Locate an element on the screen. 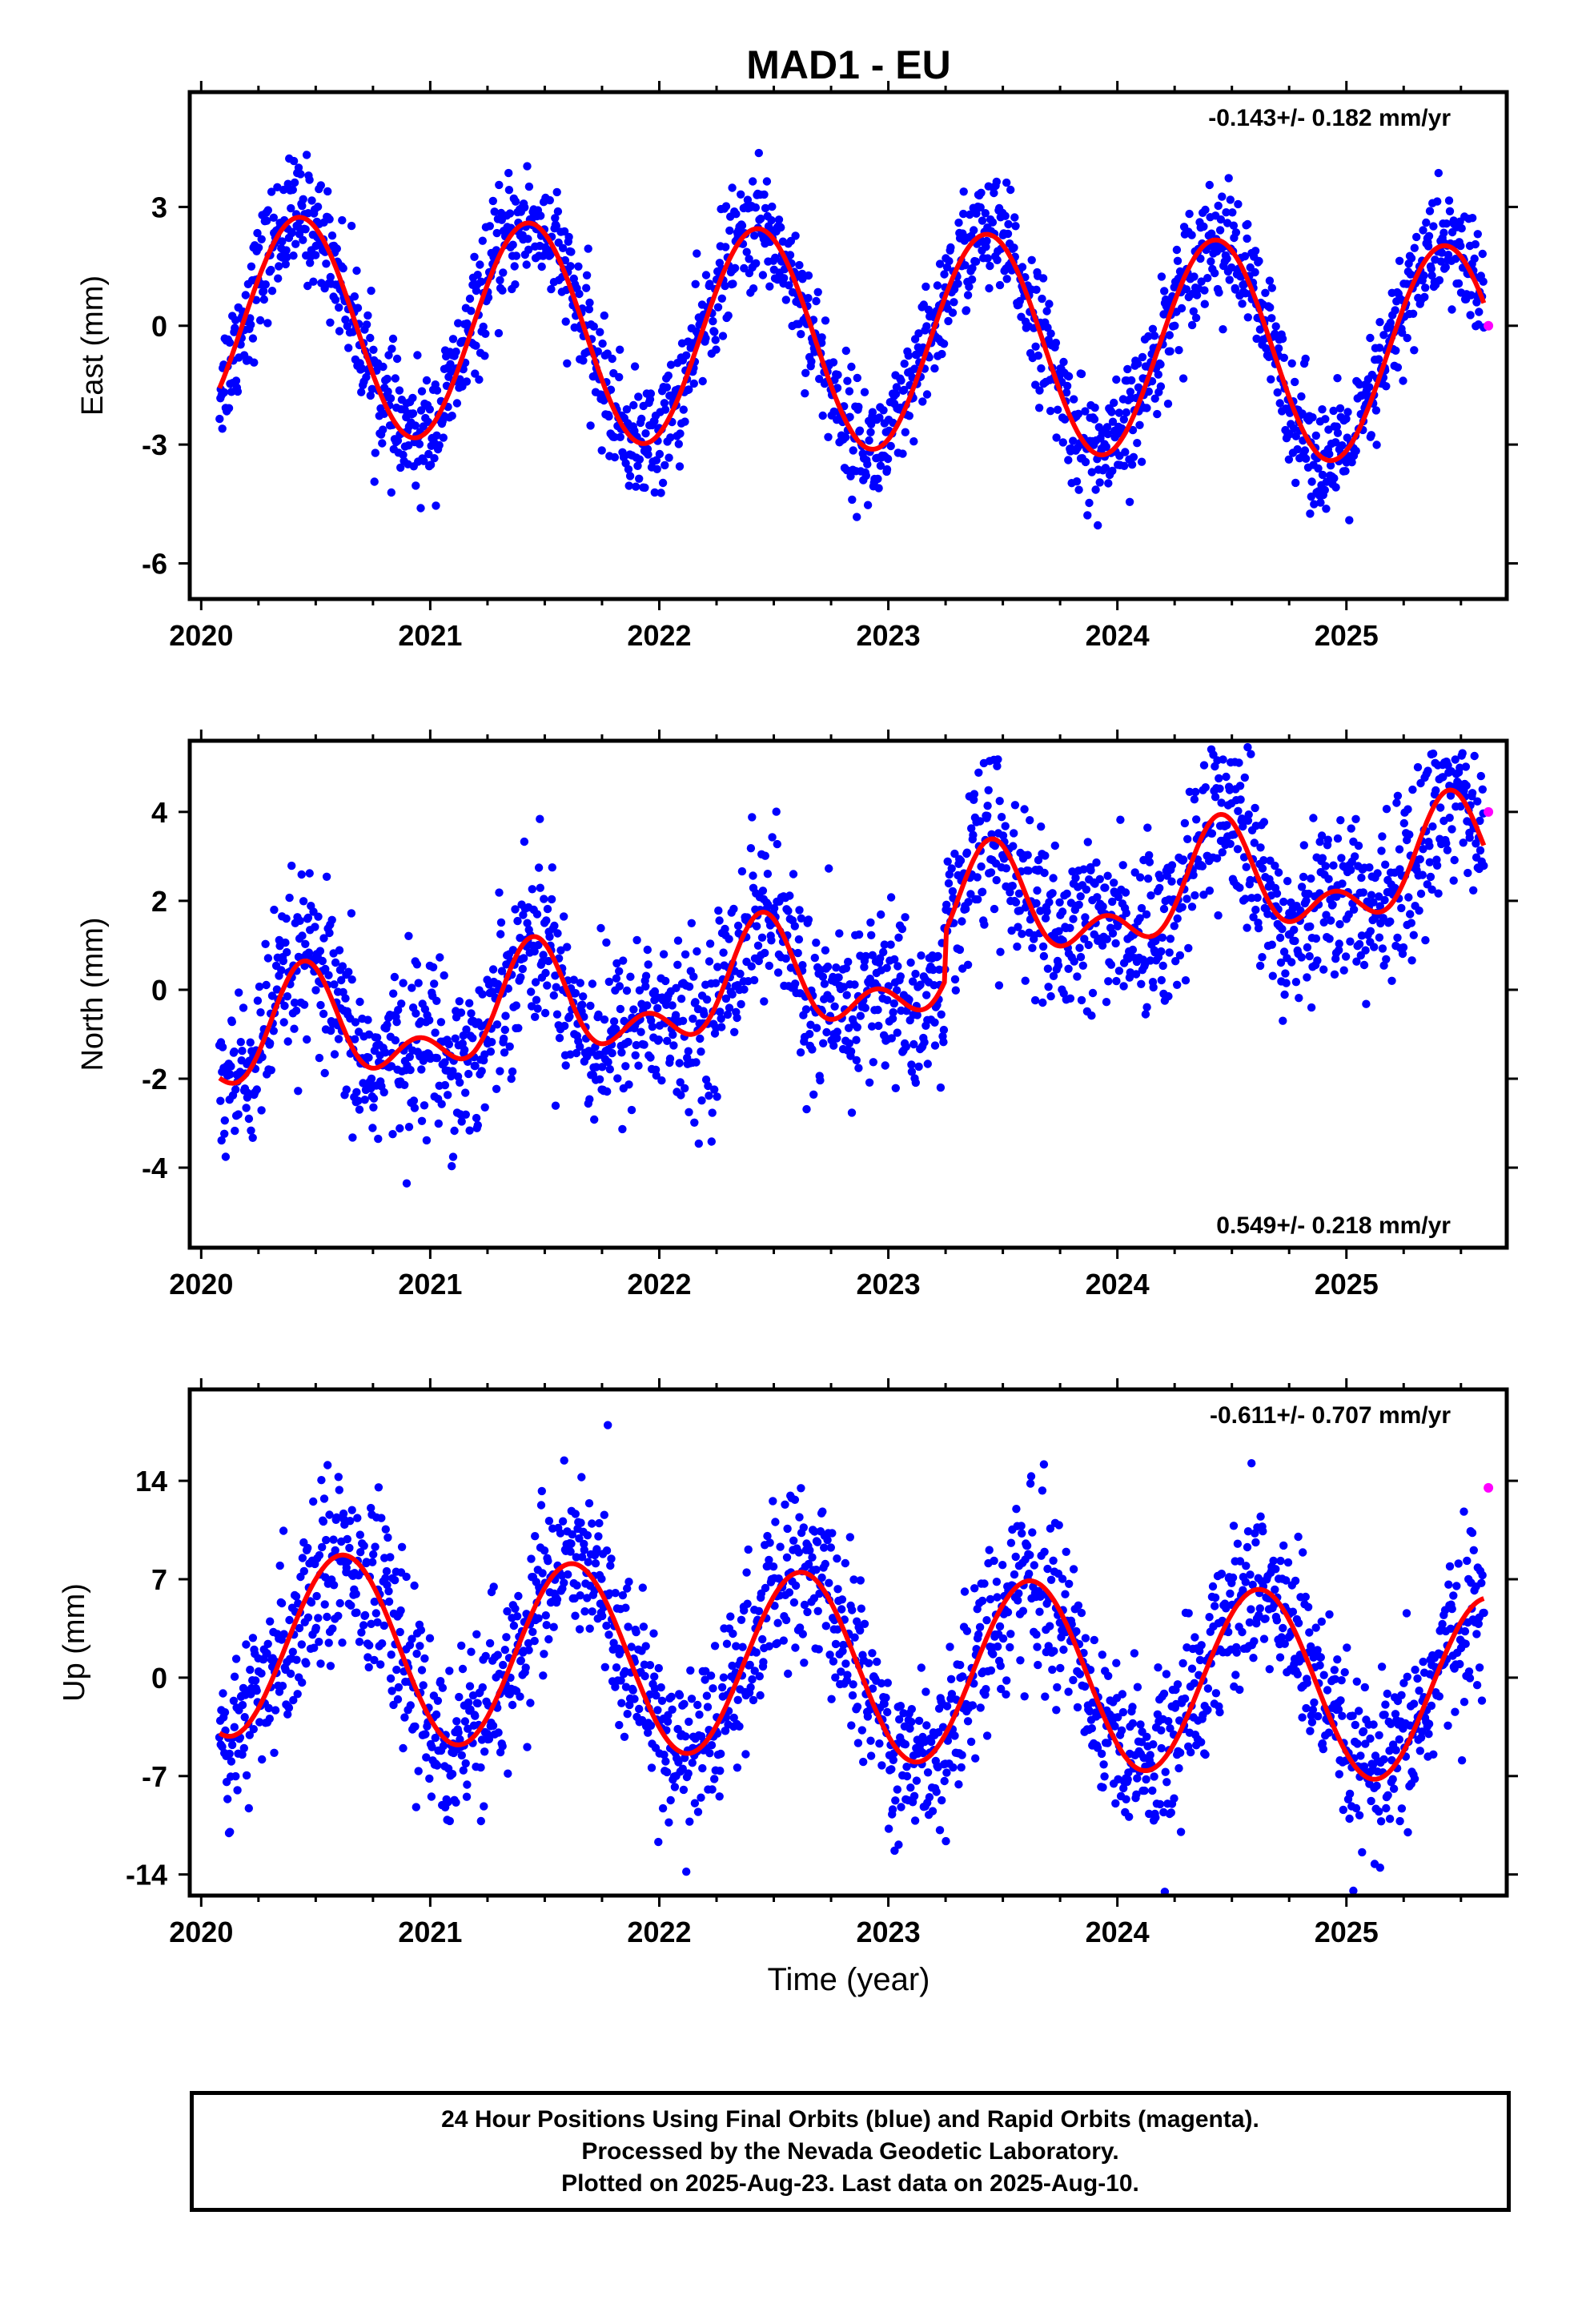 Image resolution: width=1582 pixels, height=2324 pixels. y-axis-label: North (mm) is located at coordinates (93, 994).